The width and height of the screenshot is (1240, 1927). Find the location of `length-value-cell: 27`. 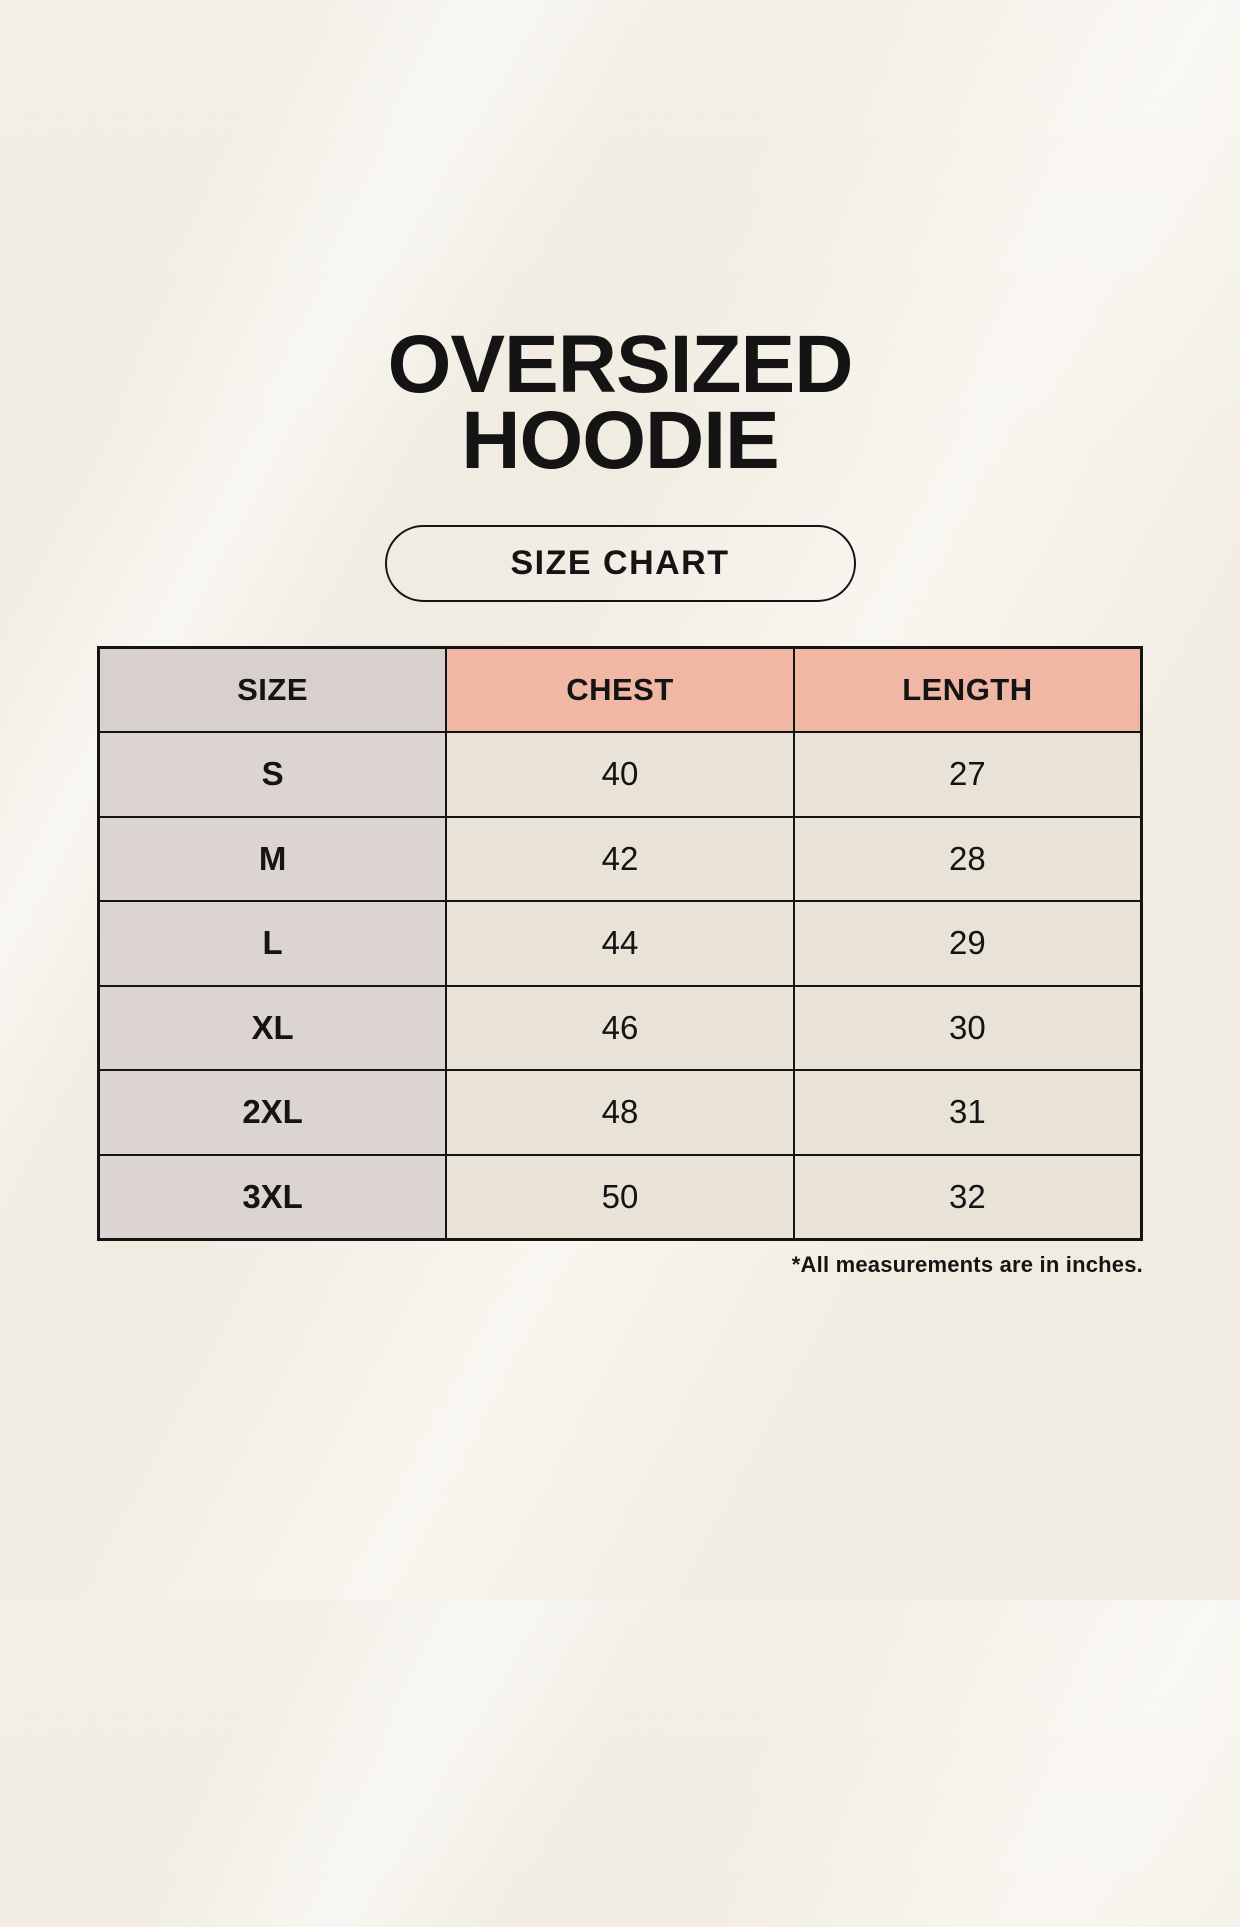

length-value-cell: 27 is located at coordinates (967, 774).